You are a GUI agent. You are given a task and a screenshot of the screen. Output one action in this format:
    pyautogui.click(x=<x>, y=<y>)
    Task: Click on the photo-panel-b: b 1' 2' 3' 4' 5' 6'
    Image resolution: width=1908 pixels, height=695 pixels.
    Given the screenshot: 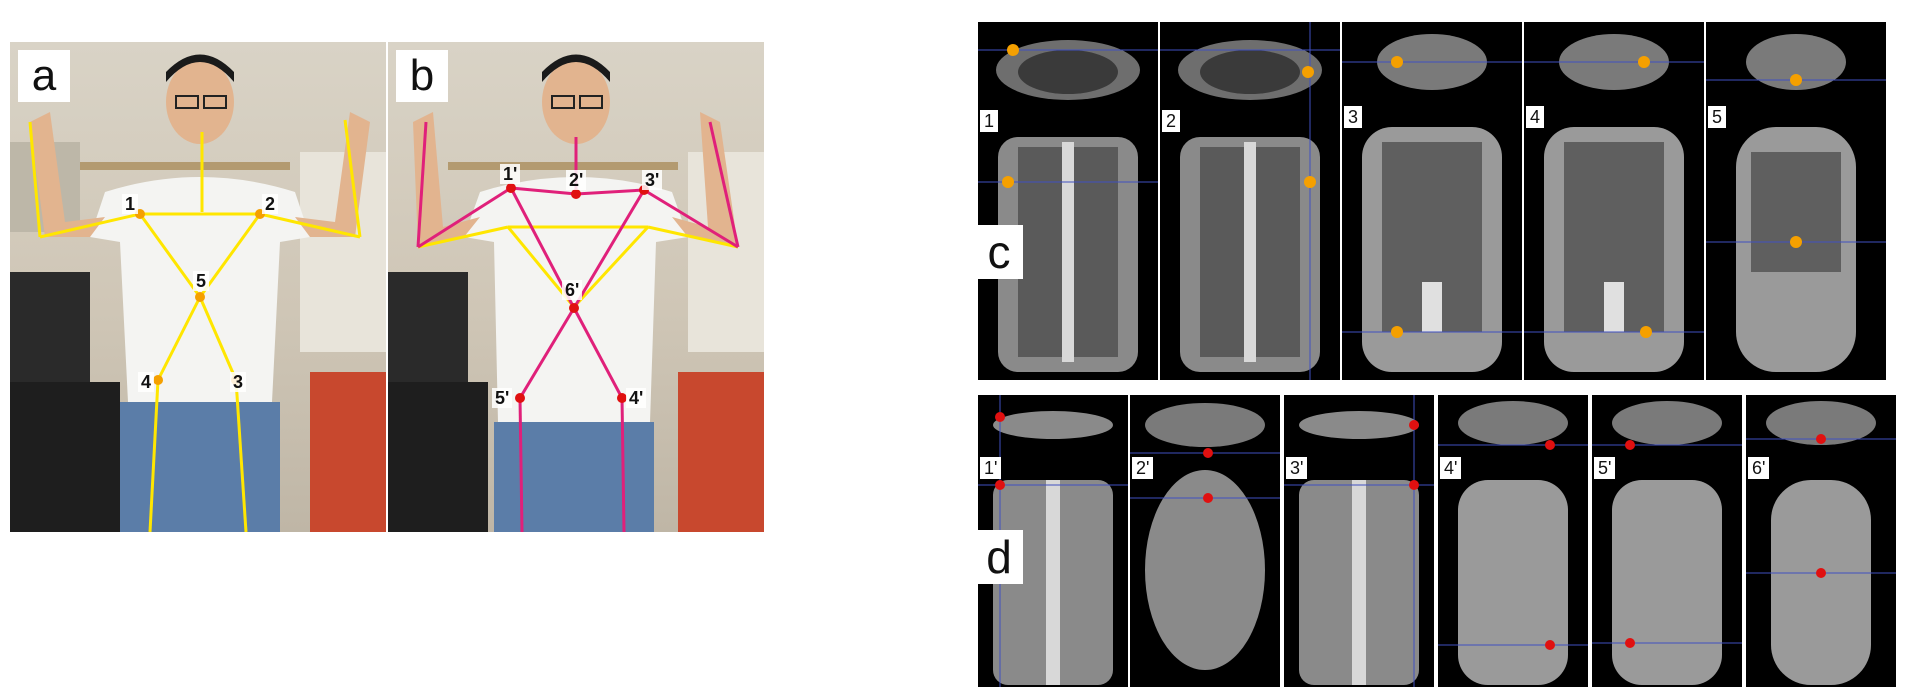 What is the action you would take?
    pyautogui.click(x=576, y=287)
    